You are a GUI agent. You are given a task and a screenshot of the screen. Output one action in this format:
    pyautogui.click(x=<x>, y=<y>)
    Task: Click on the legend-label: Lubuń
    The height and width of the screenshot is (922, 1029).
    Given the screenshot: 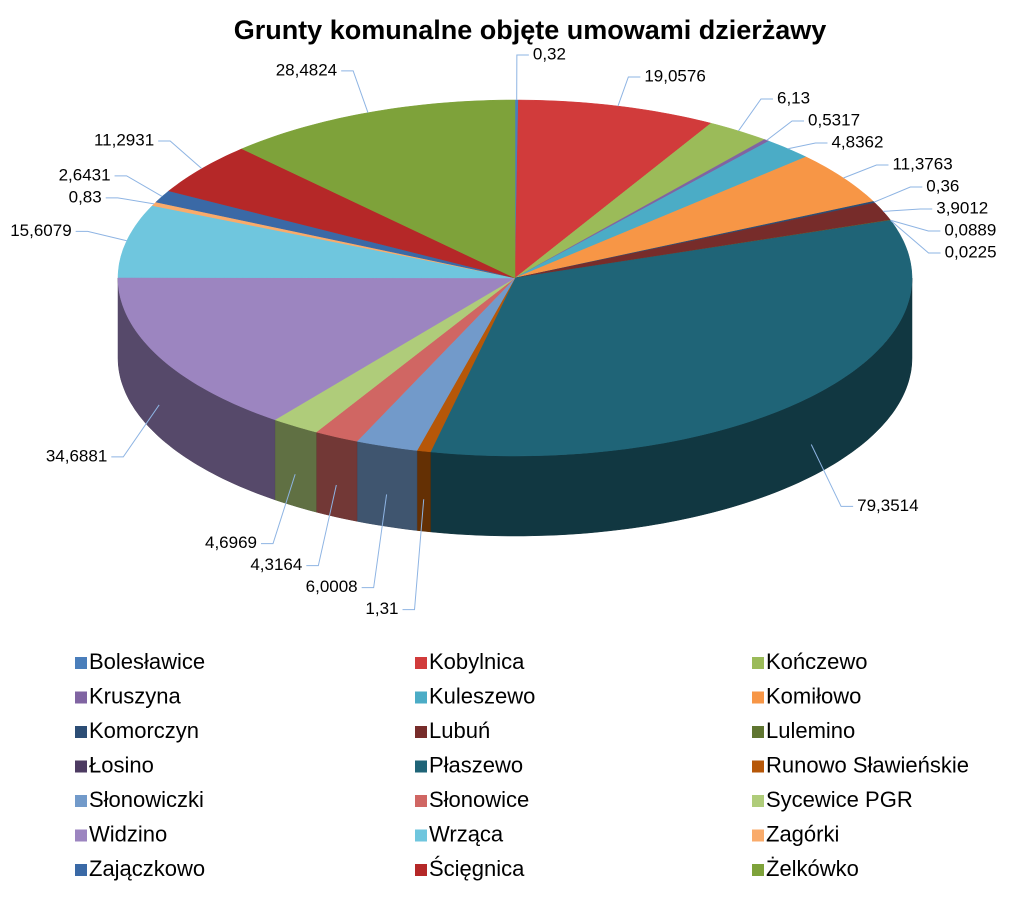 What is the action you would take?
    pyautogui.click(x=459, y=730)
    